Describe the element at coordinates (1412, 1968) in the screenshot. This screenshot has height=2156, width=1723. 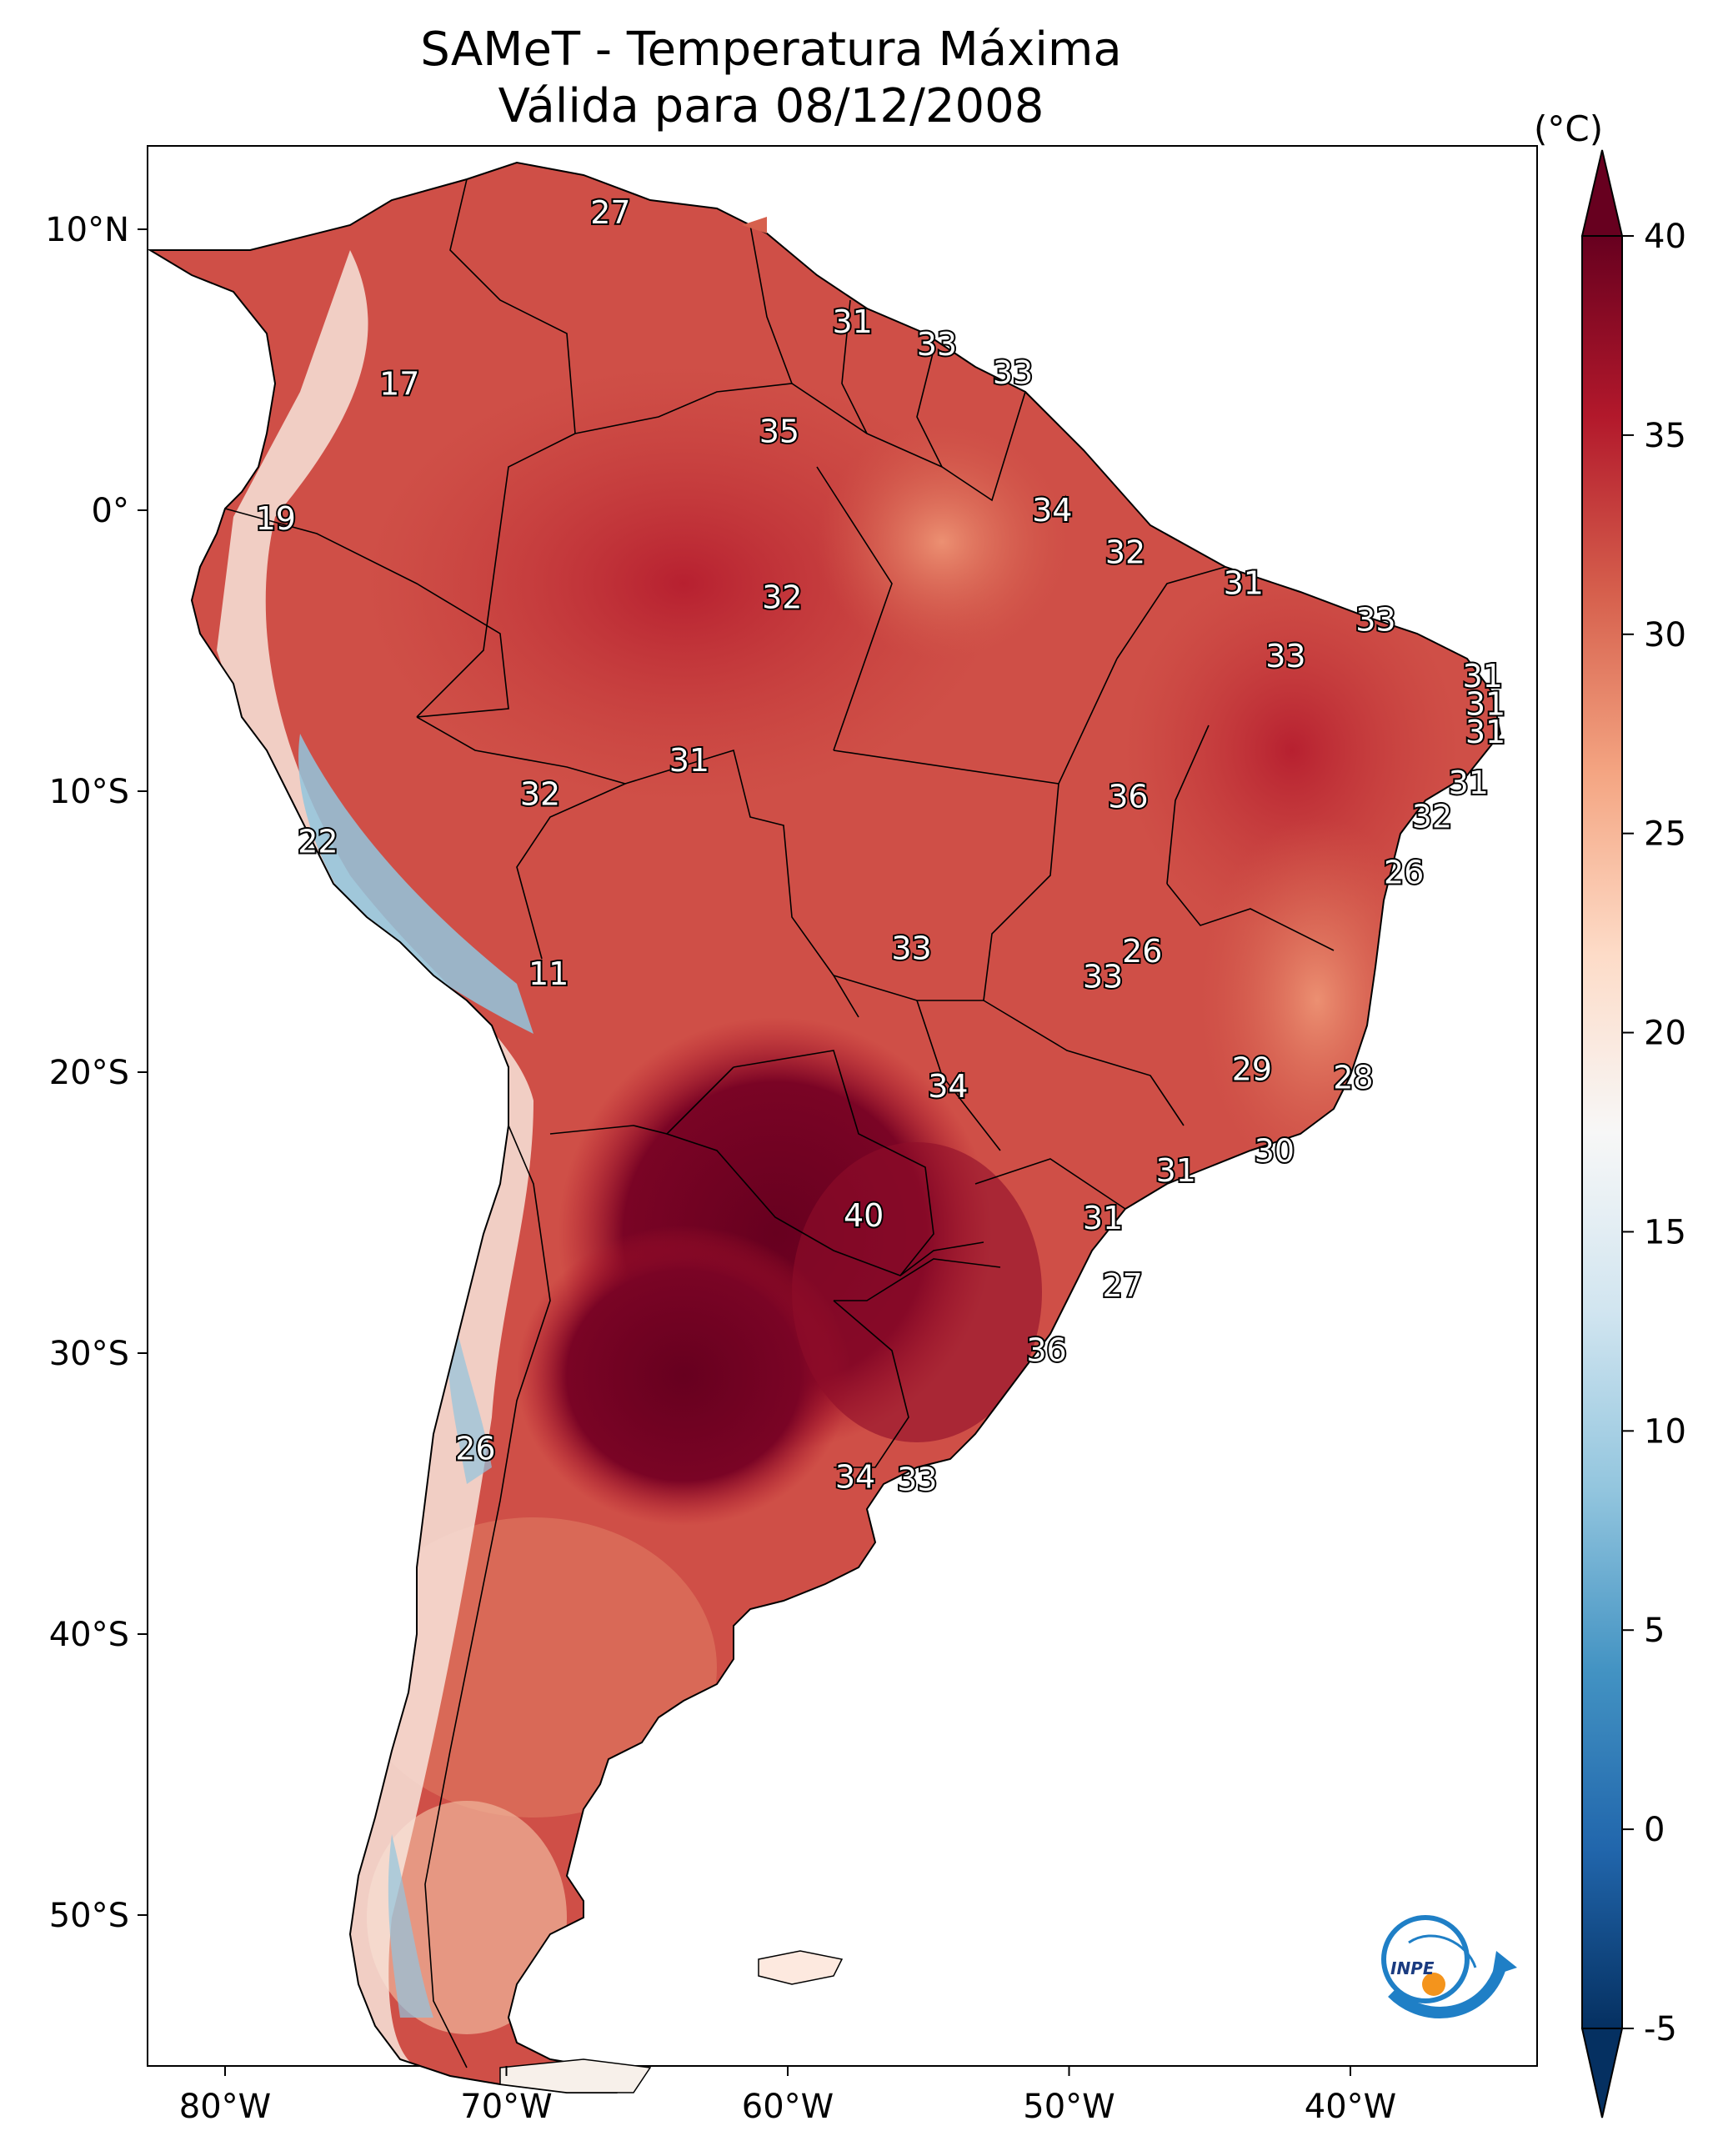
I see `inpe-logo-text: INPE` at that location.